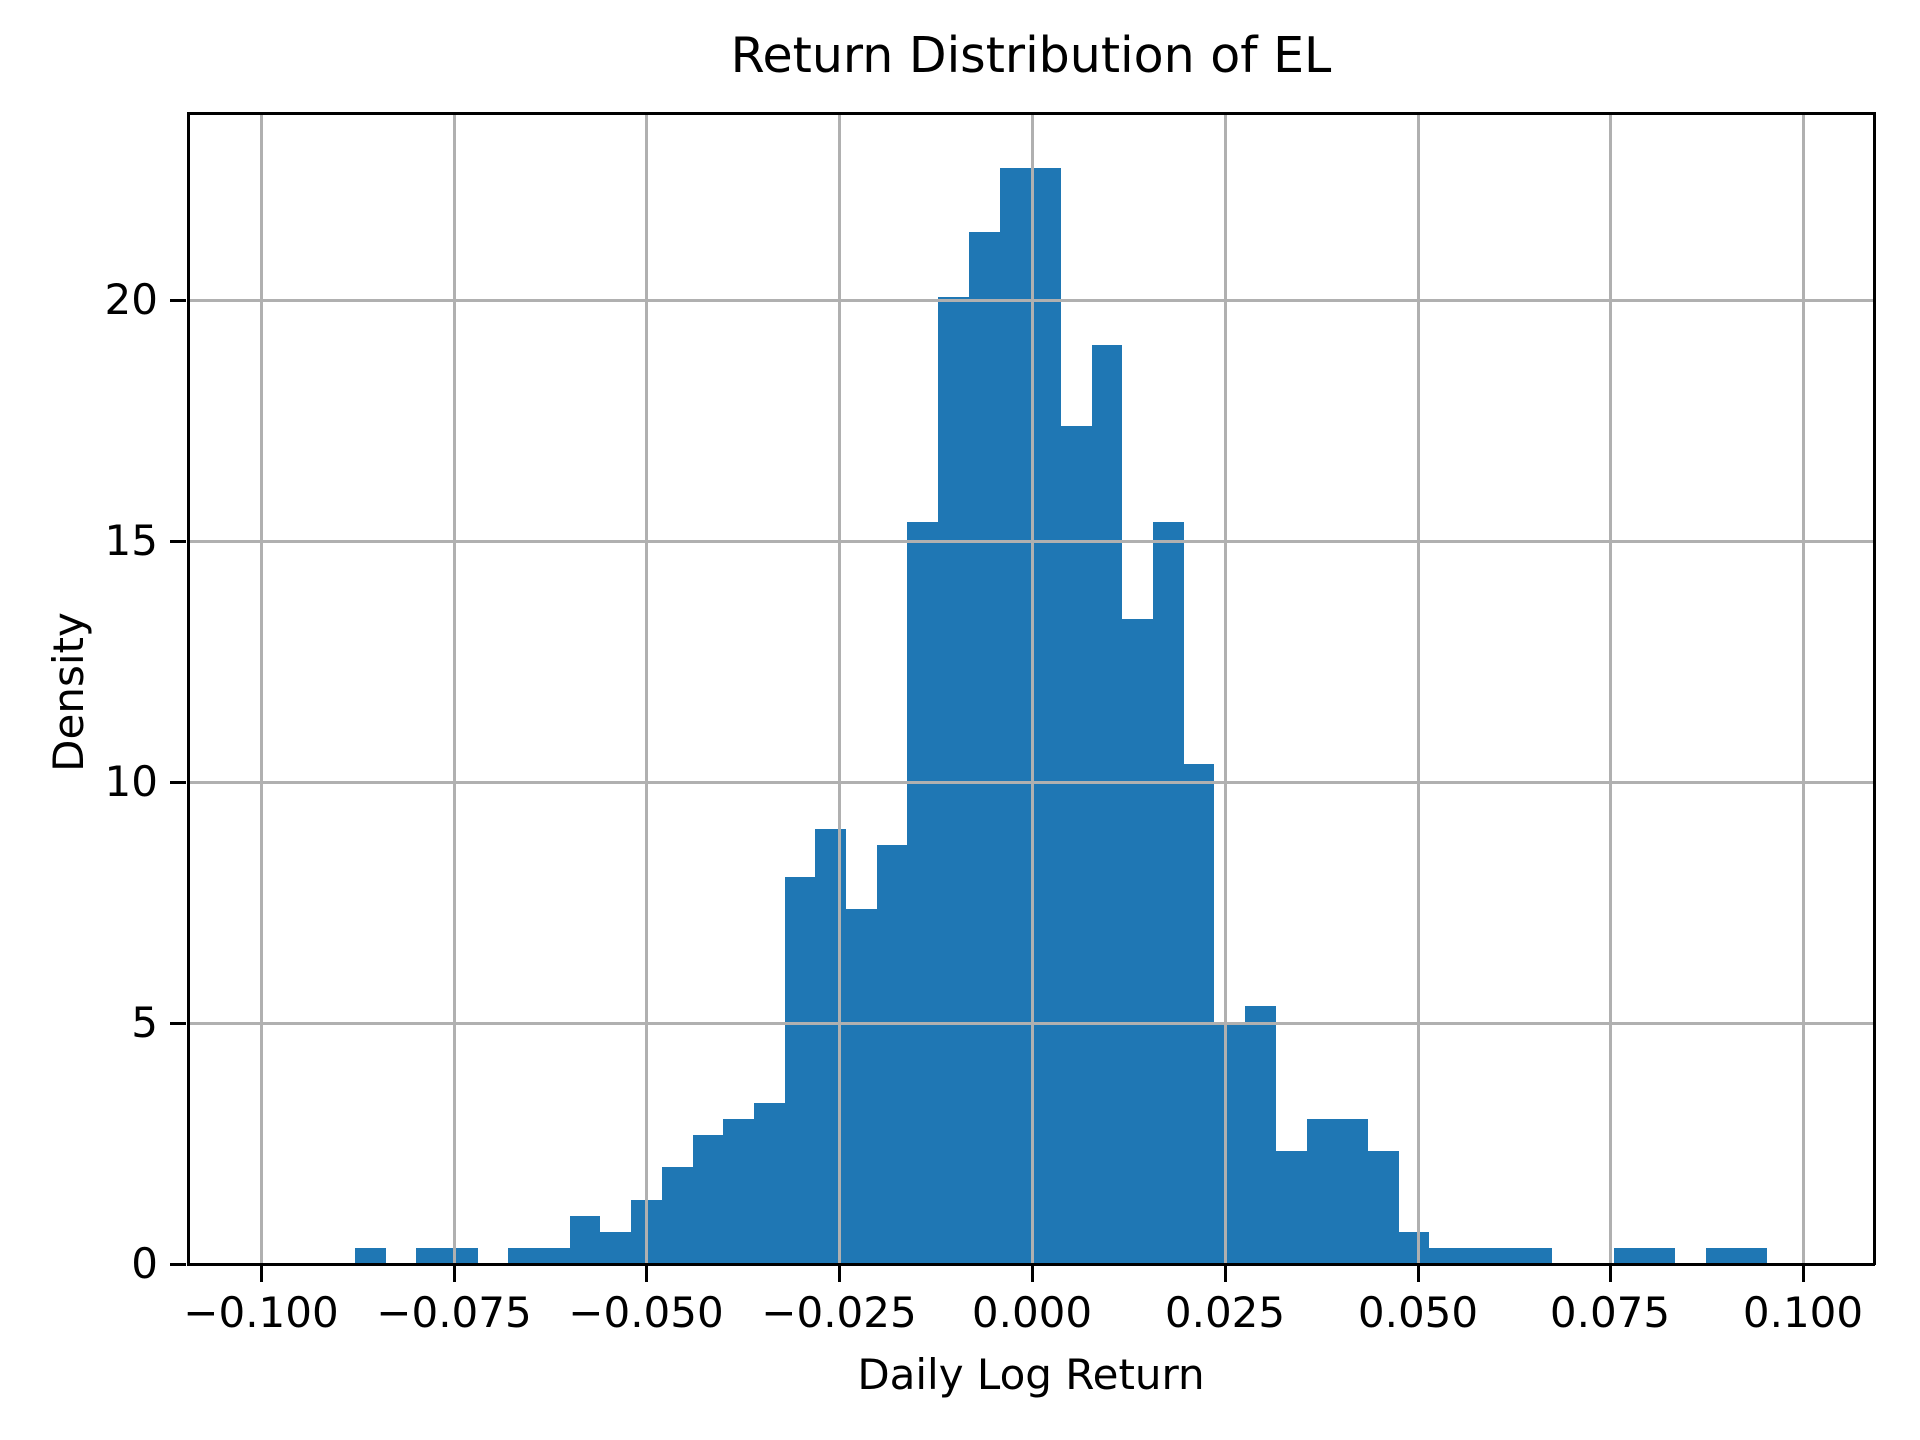  What do you see at coordinates (1610, 1312) in the screenshot?
I see `x-tick-label: 0.075` at bounding box center [1610, 1312].